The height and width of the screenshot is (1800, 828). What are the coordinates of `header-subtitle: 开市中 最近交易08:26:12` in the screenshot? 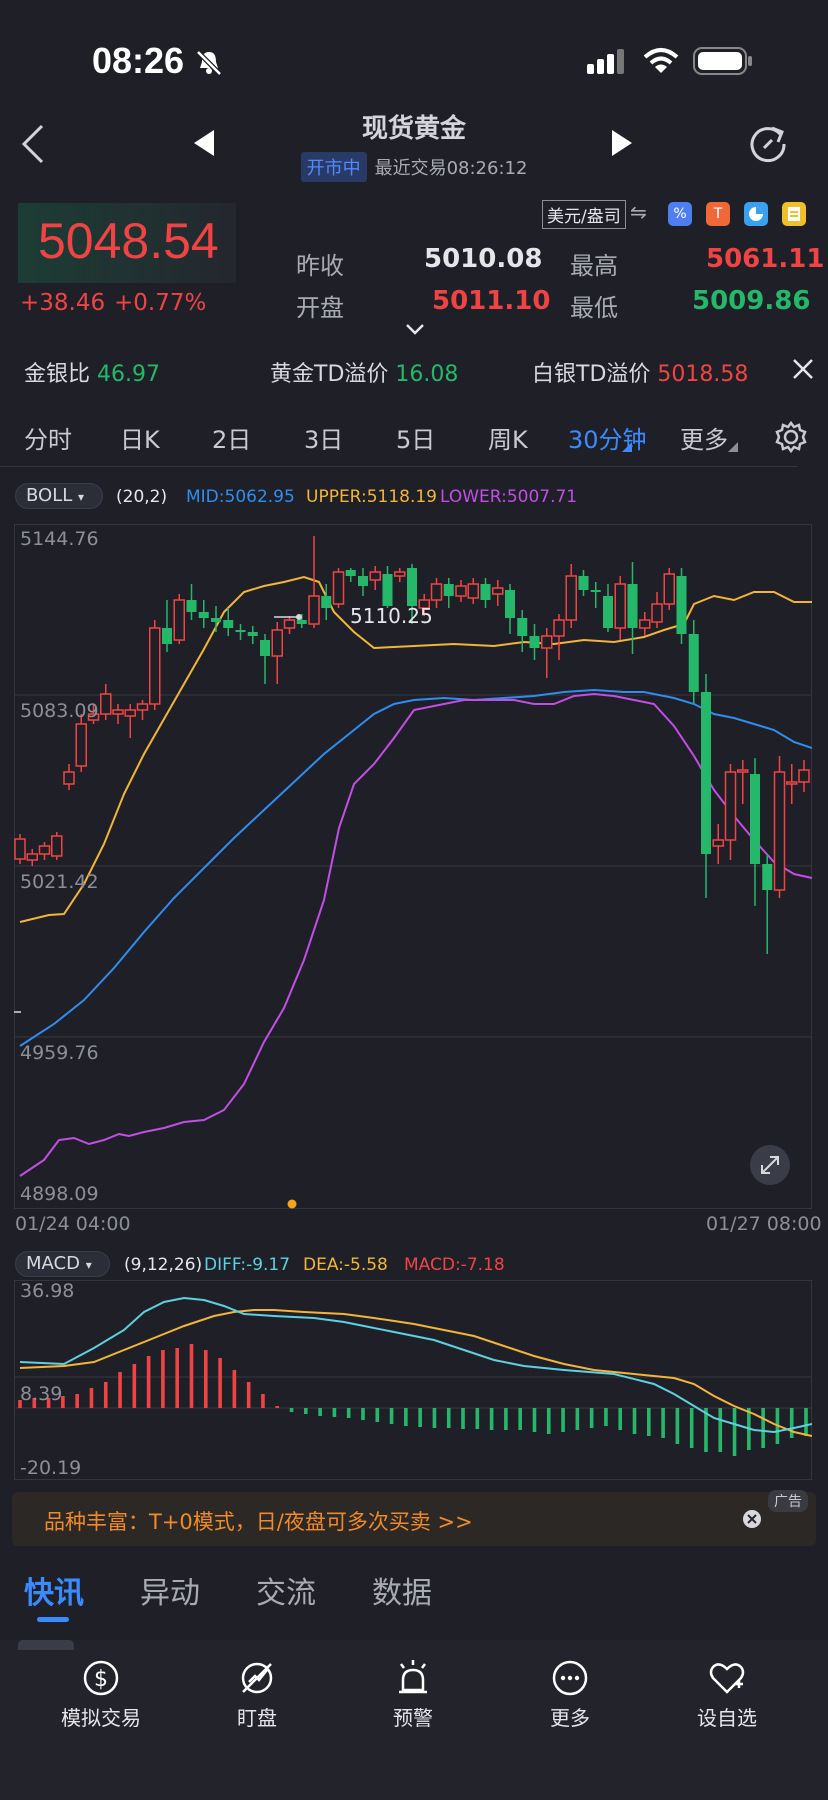 It's located at (414, 167).